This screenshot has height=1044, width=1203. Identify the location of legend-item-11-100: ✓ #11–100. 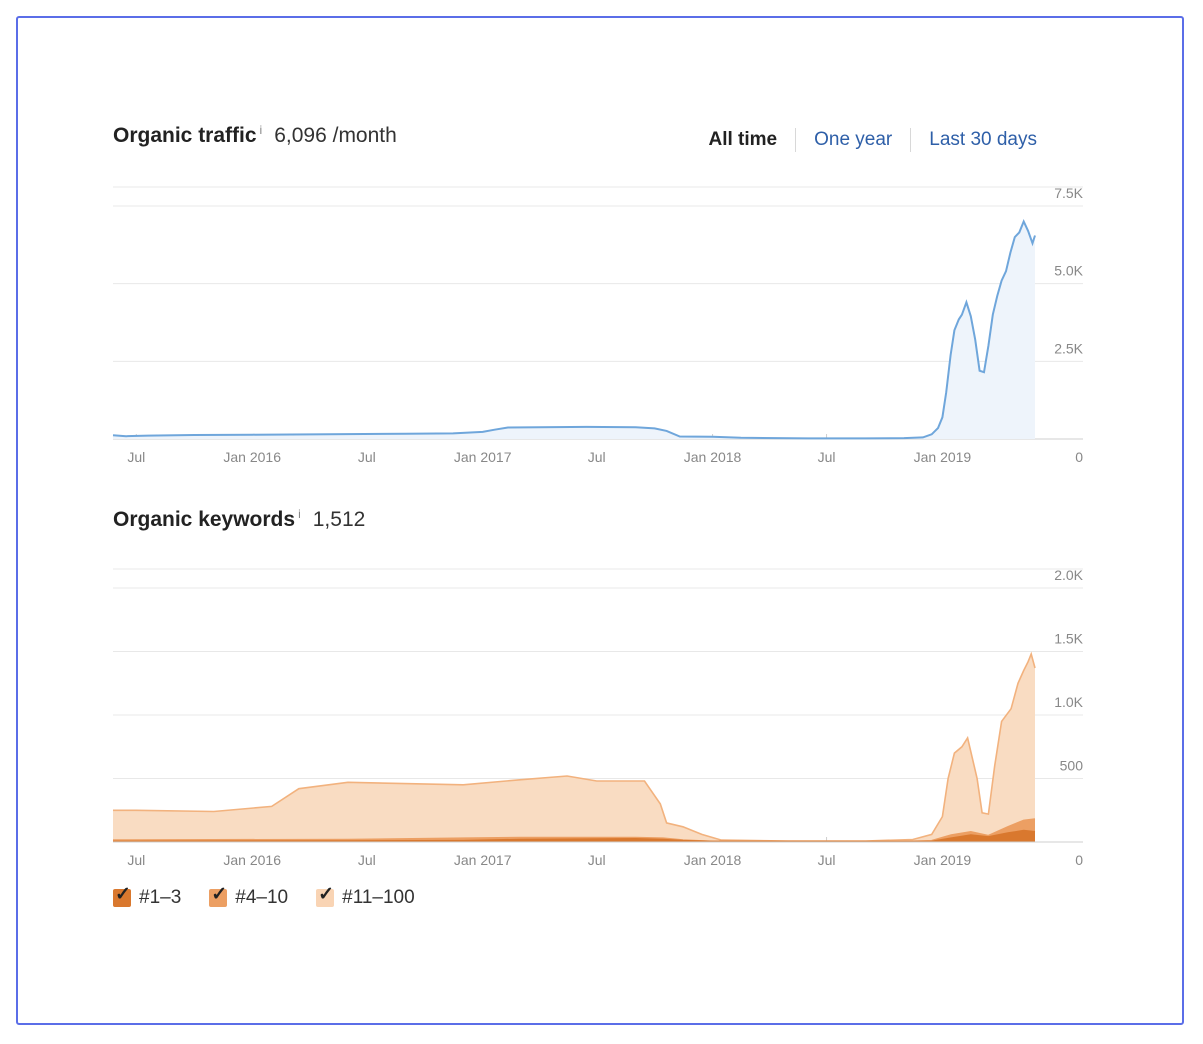
(365, 897).